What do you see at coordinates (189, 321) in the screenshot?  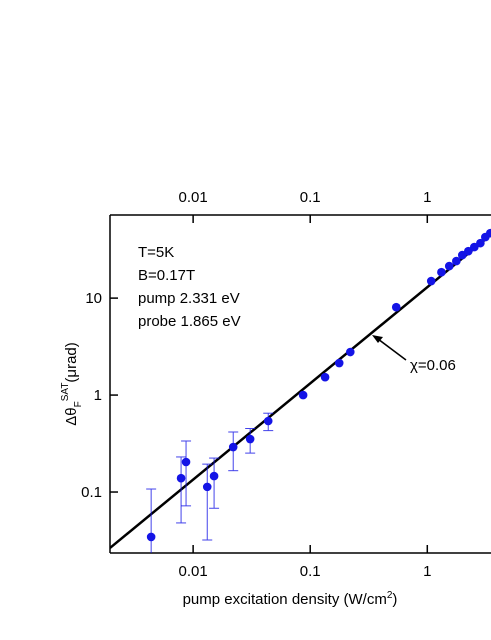 I see `info-line: probe 1.865 eV` at bounding box center [189, 321].